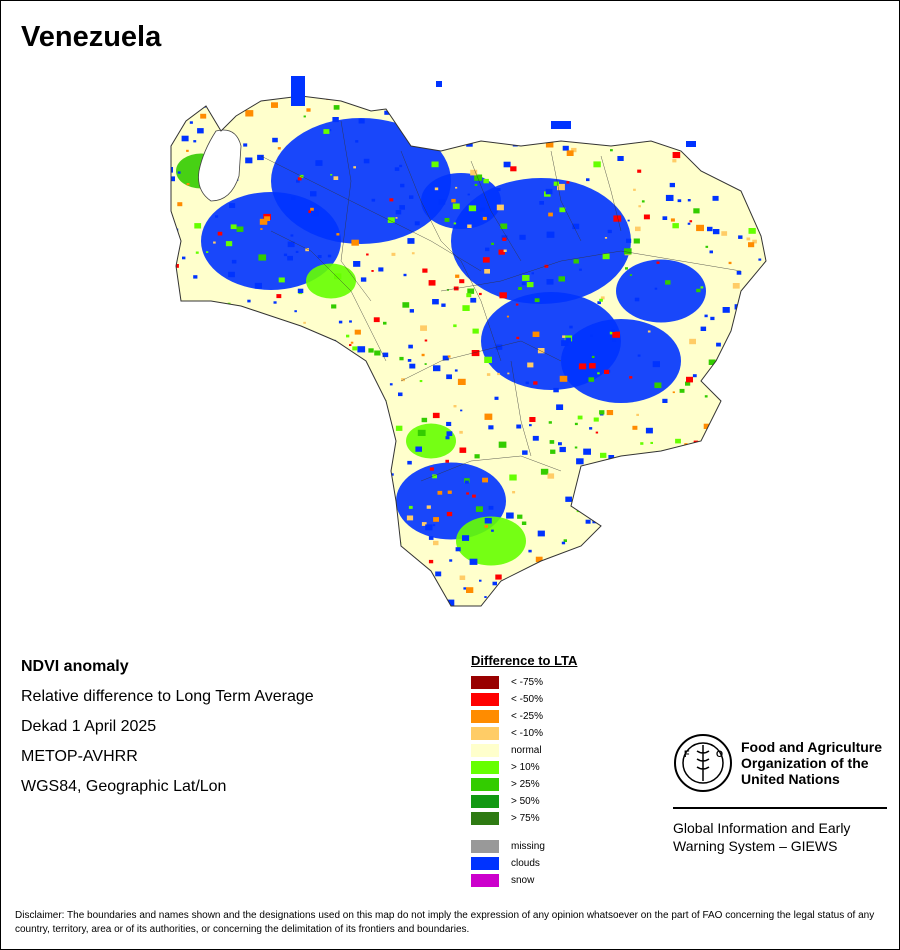 The height and width of the screenshot is (950, 900). Describe the element at coordinates (687, 754) in the screenshot. I see `svg-text: F` at that location.